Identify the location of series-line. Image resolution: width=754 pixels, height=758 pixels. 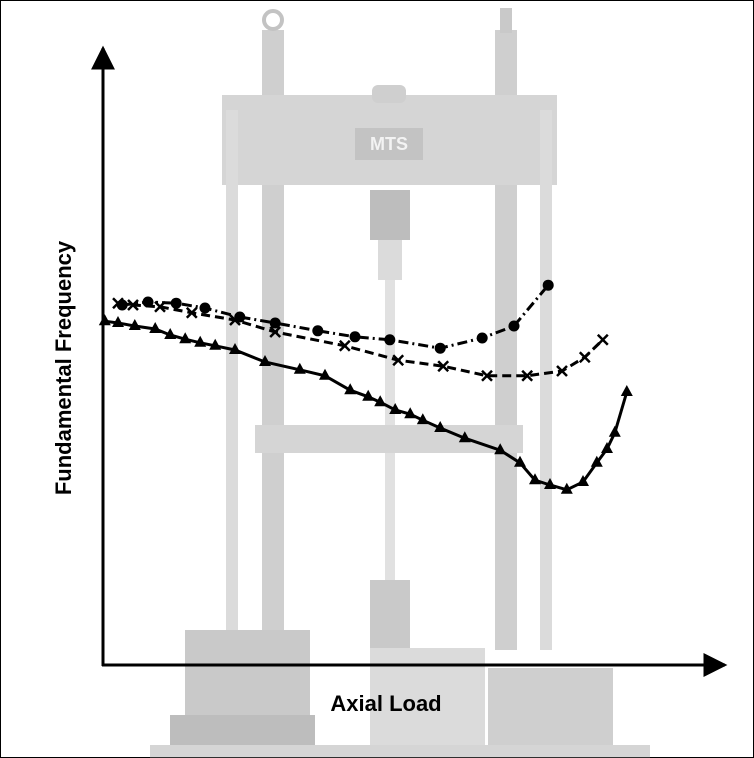
(360, 339).